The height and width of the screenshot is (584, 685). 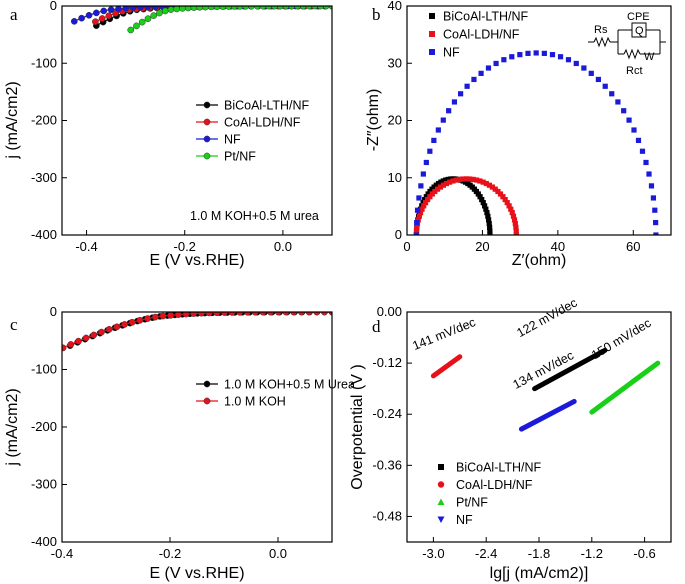 I want to click on circuit-q-label: Q, so click(x=639, y=31).